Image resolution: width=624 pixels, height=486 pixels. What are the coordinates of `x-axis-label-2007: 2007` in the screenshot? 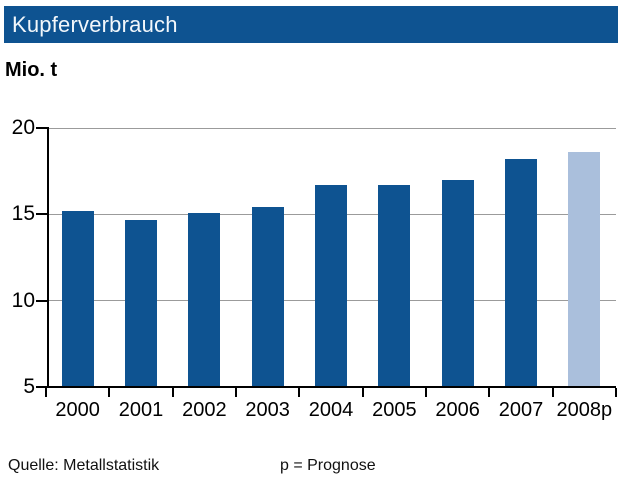 It's located at (521, 410).